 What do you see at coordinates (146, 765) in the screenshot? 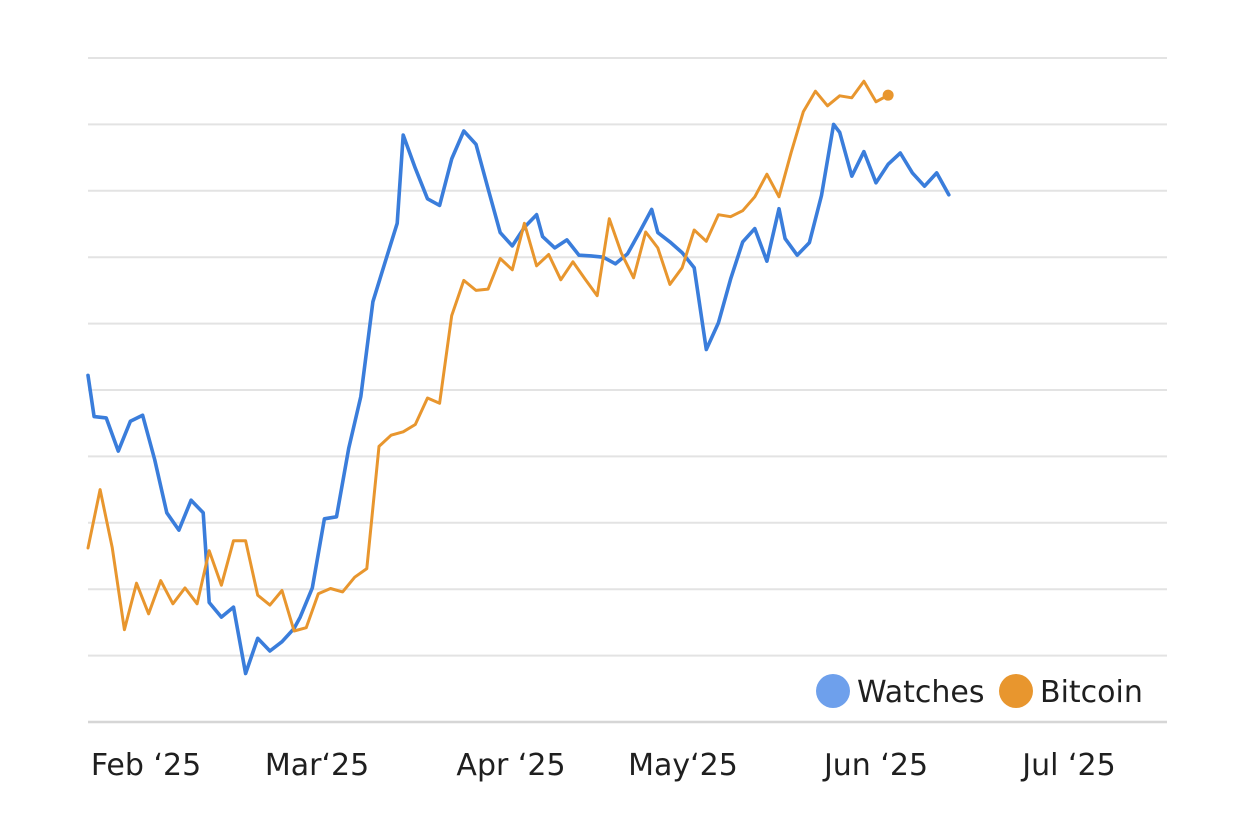
I see `x-tick-label: Feb ‘25` at bounding box center [146, 765].